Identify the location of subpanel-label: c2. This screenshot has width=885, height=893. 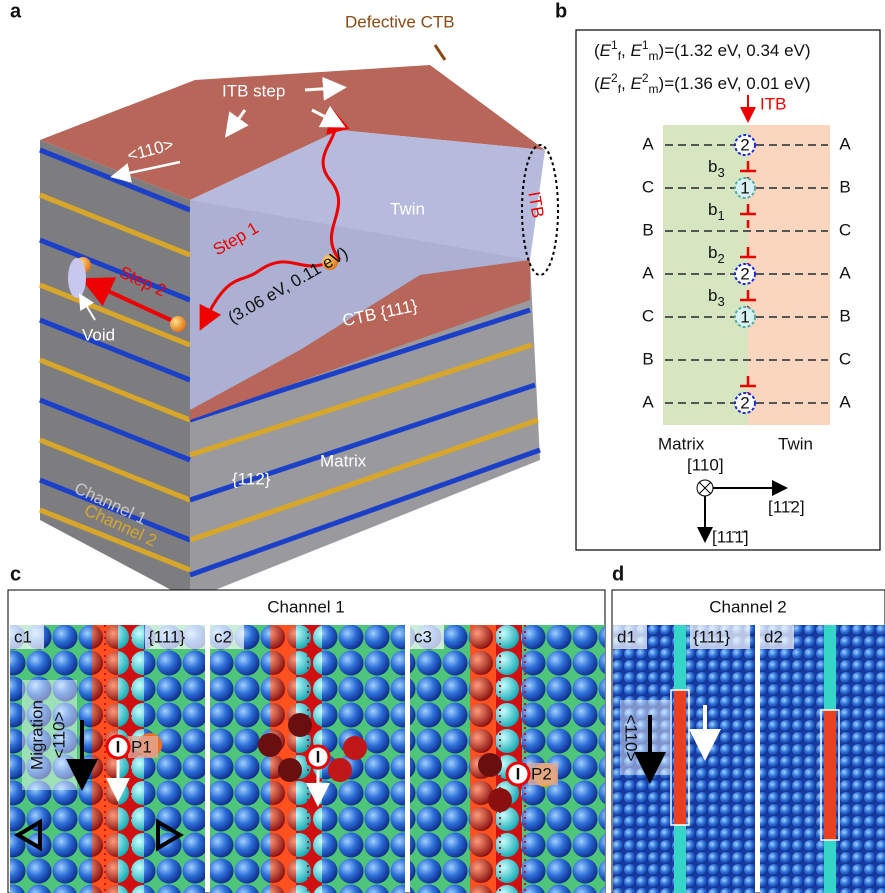
(223, 636).